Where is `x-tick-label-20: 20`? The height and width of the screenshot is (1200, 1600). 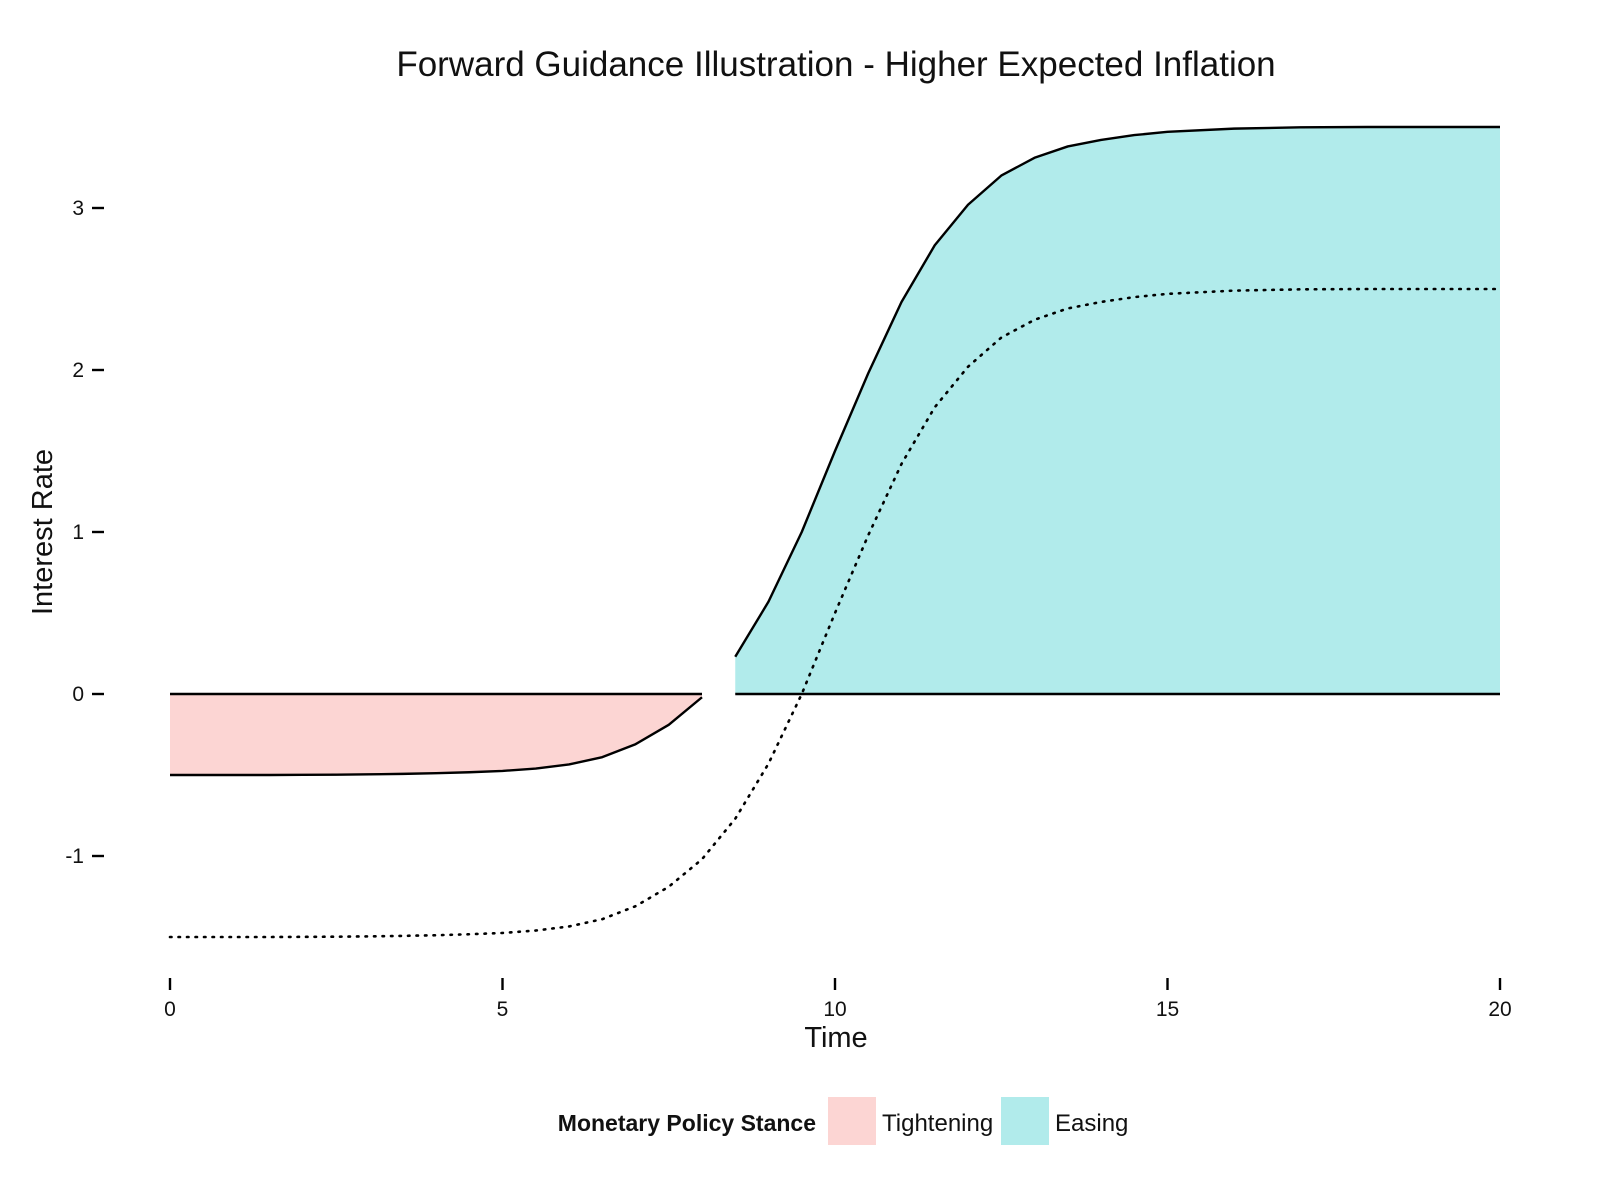 x-tick-label-20: 20 is located at coordinates (1499, 1009).